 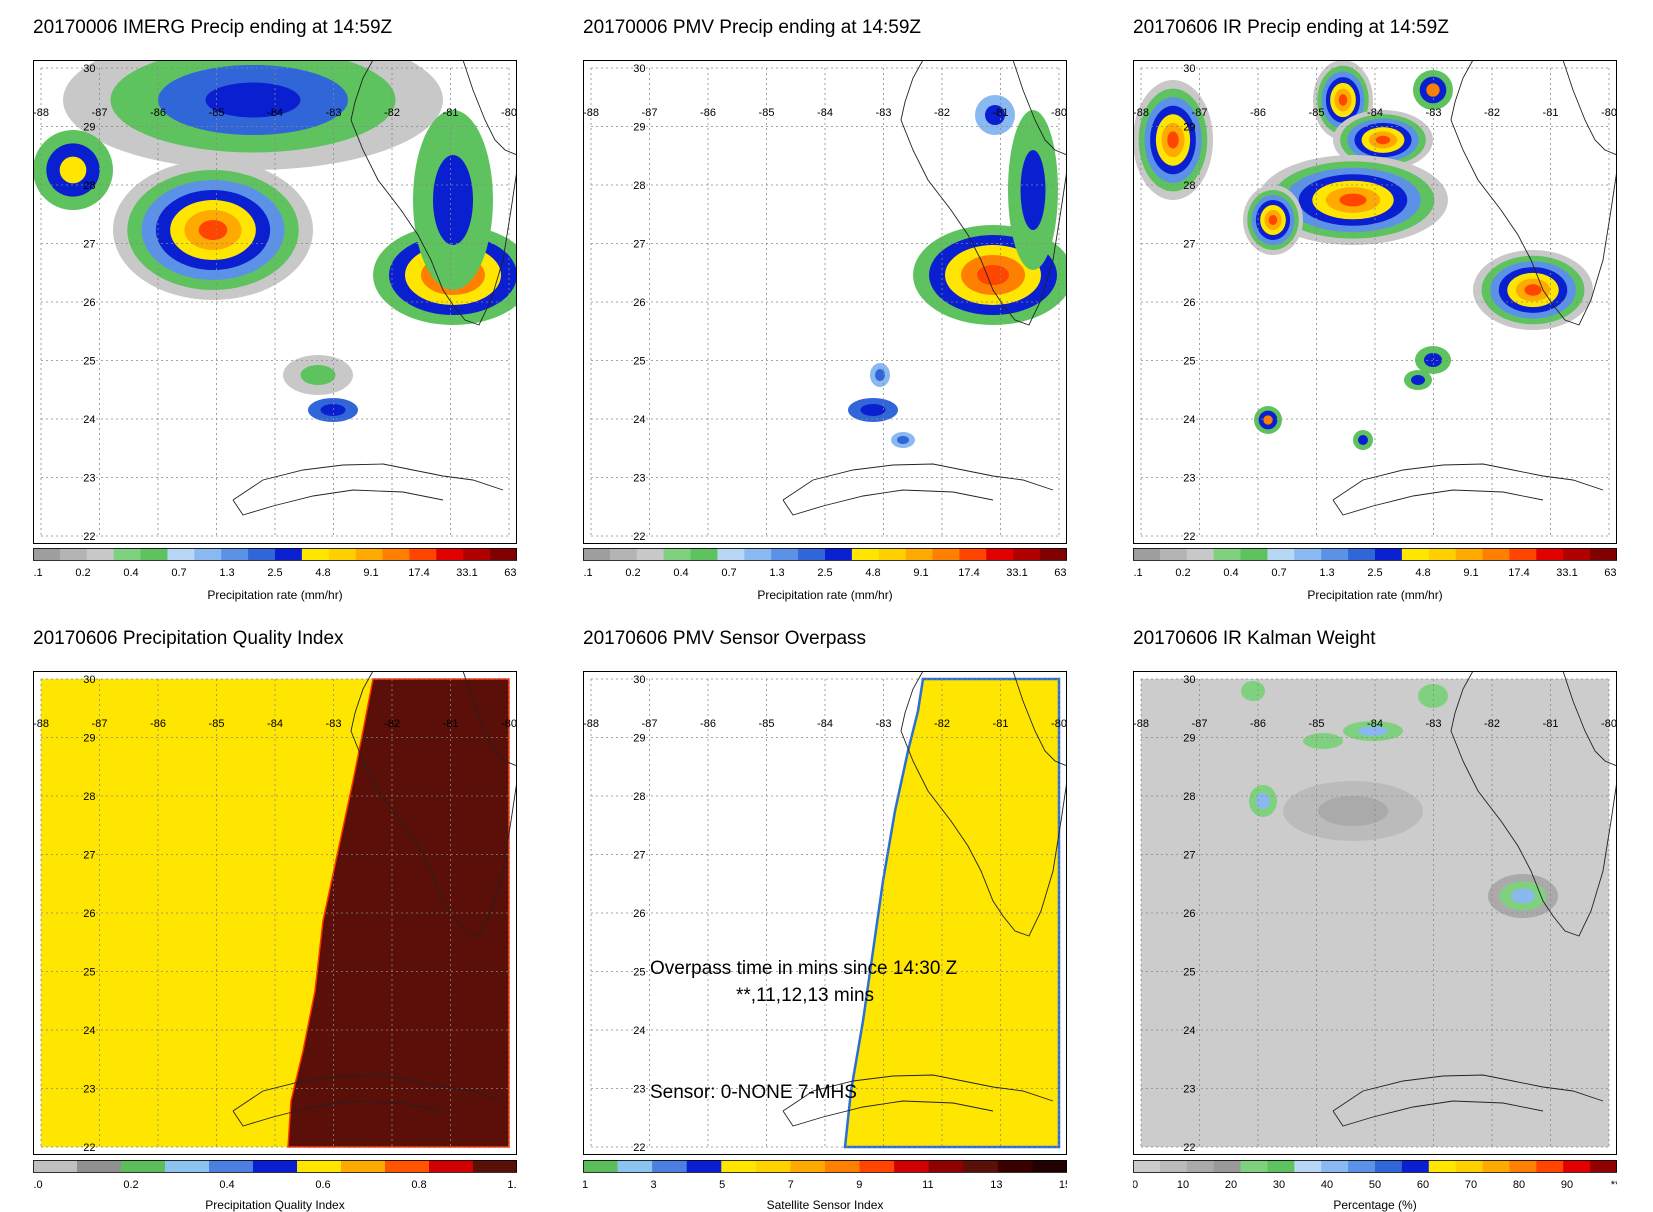 I want to click on panel-title-overpass: 20170606 PMV Sensor Overpass, so click(x=725, y=638).